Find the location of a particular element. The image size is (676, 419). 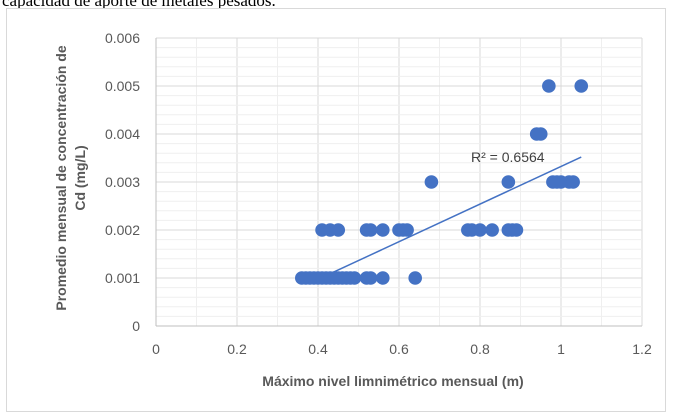

r-squared-annotation: R² = 0.6564 is located at coordinates (508, 157).